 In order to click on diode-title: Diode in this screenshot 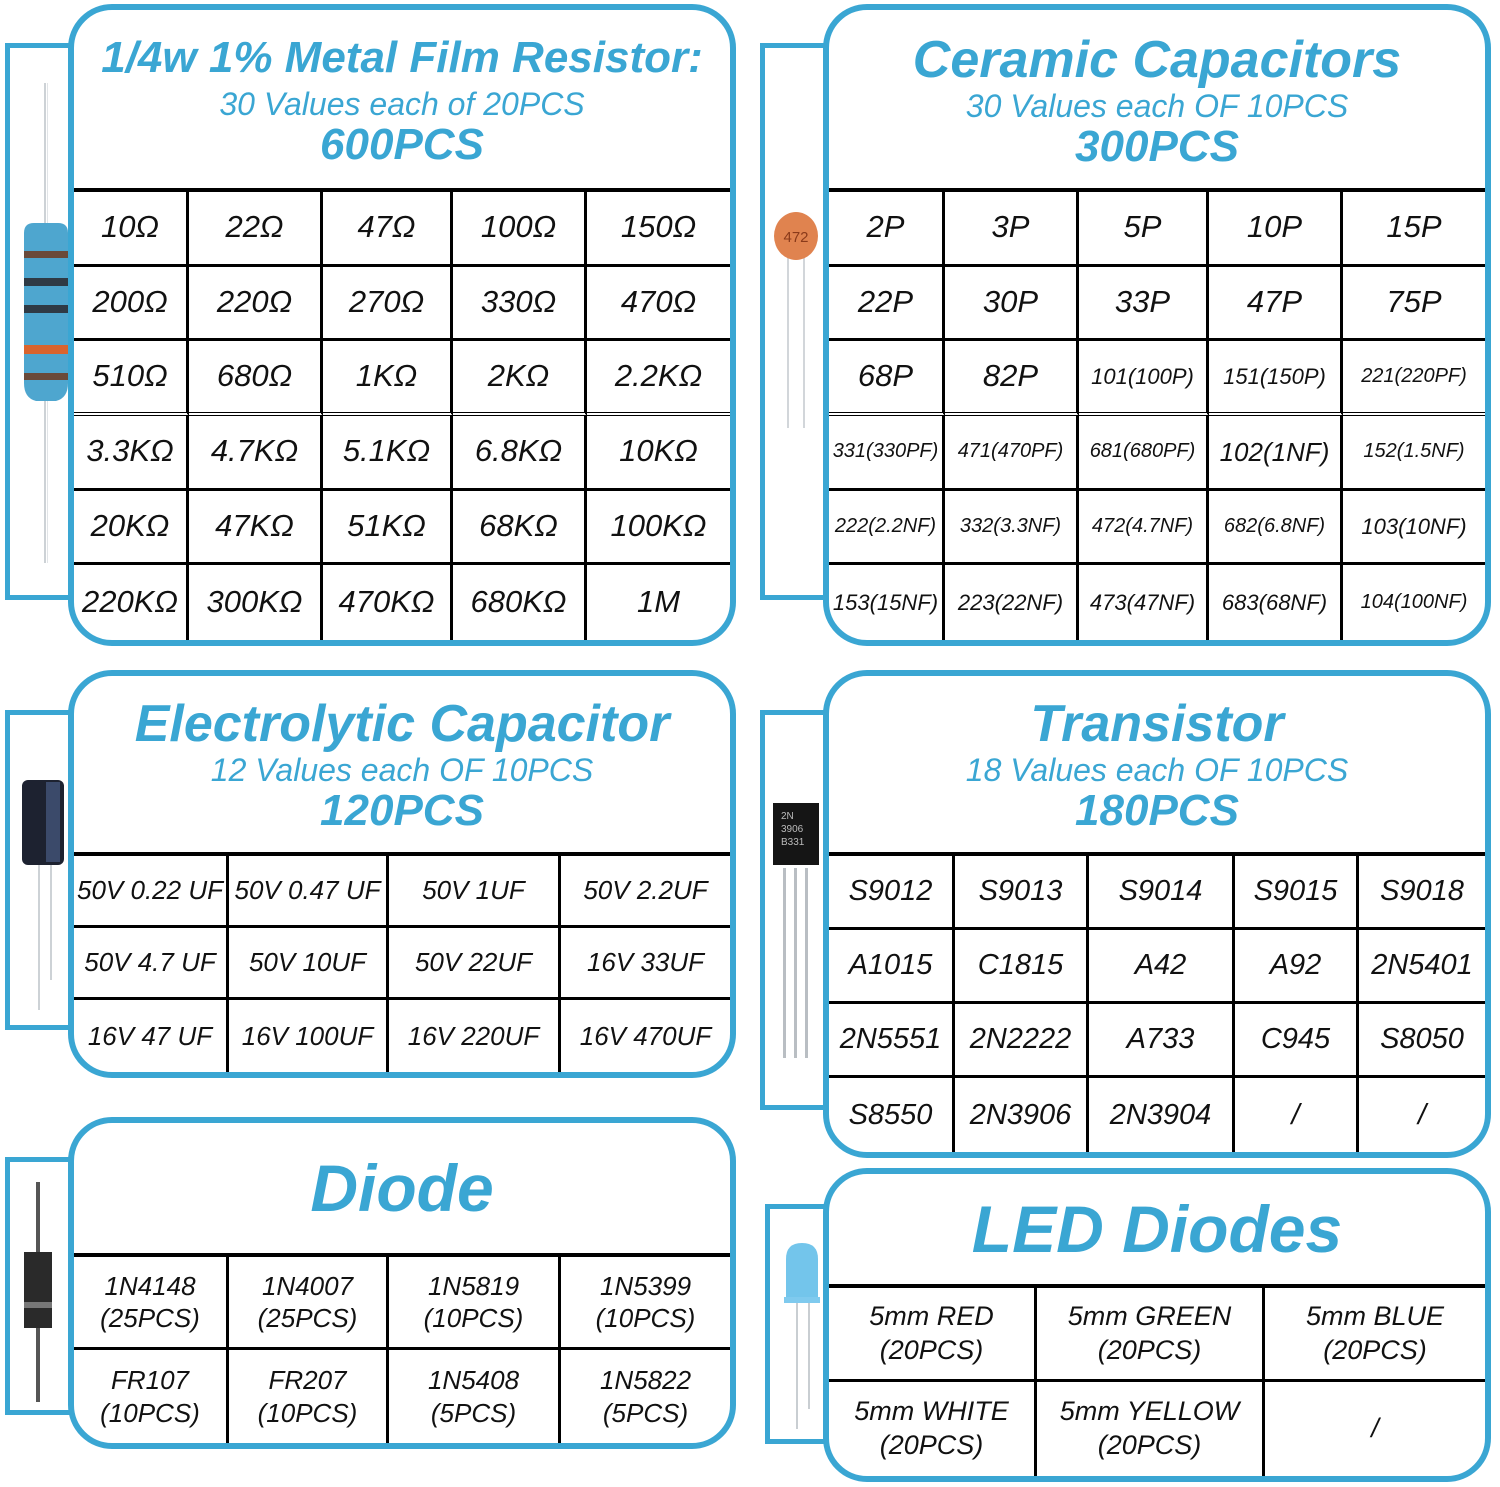, I will do `click(402, 1188)`.